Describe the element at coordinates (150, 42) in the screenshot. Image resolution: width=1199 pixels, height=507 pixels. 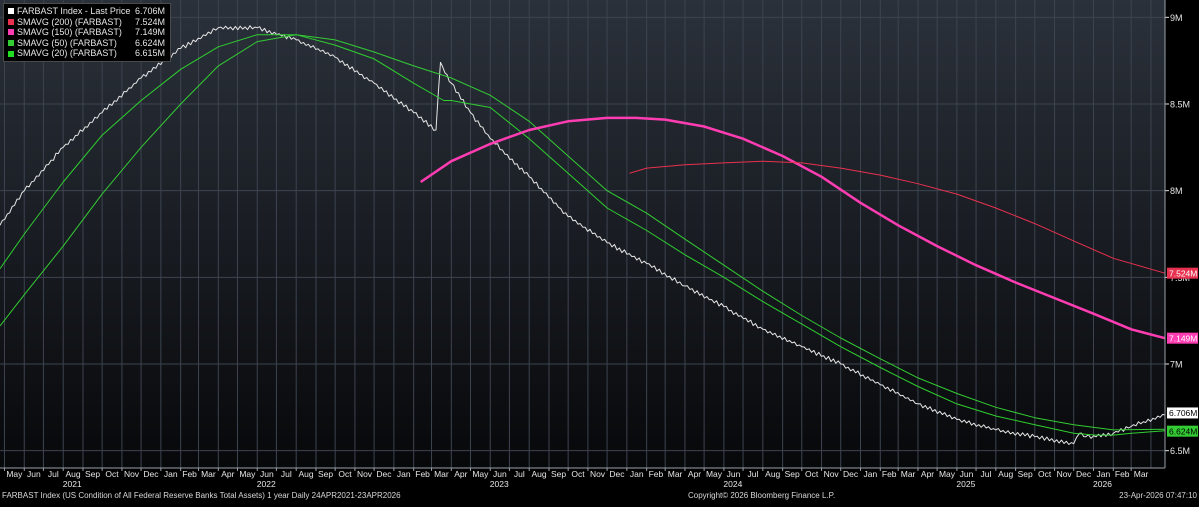
I see `legend-value: 6.624M` at that location.